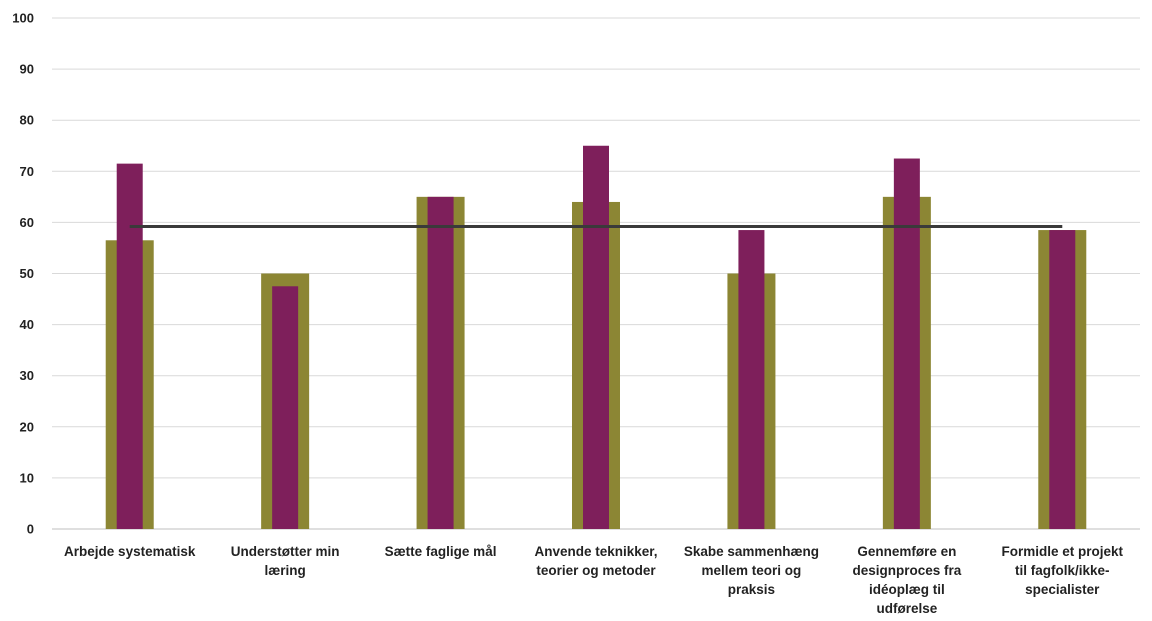  I want to click on y-tick-label-90: 90, so click(27, 69).